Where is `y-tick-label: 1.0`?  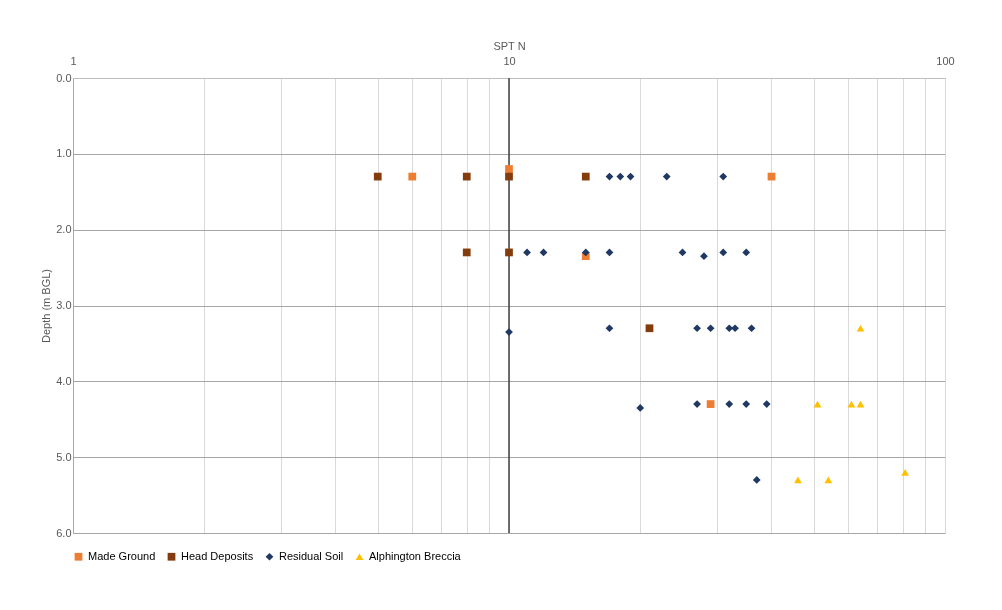 y-tick-label: 1.0 is located at coordinates (64, 153).